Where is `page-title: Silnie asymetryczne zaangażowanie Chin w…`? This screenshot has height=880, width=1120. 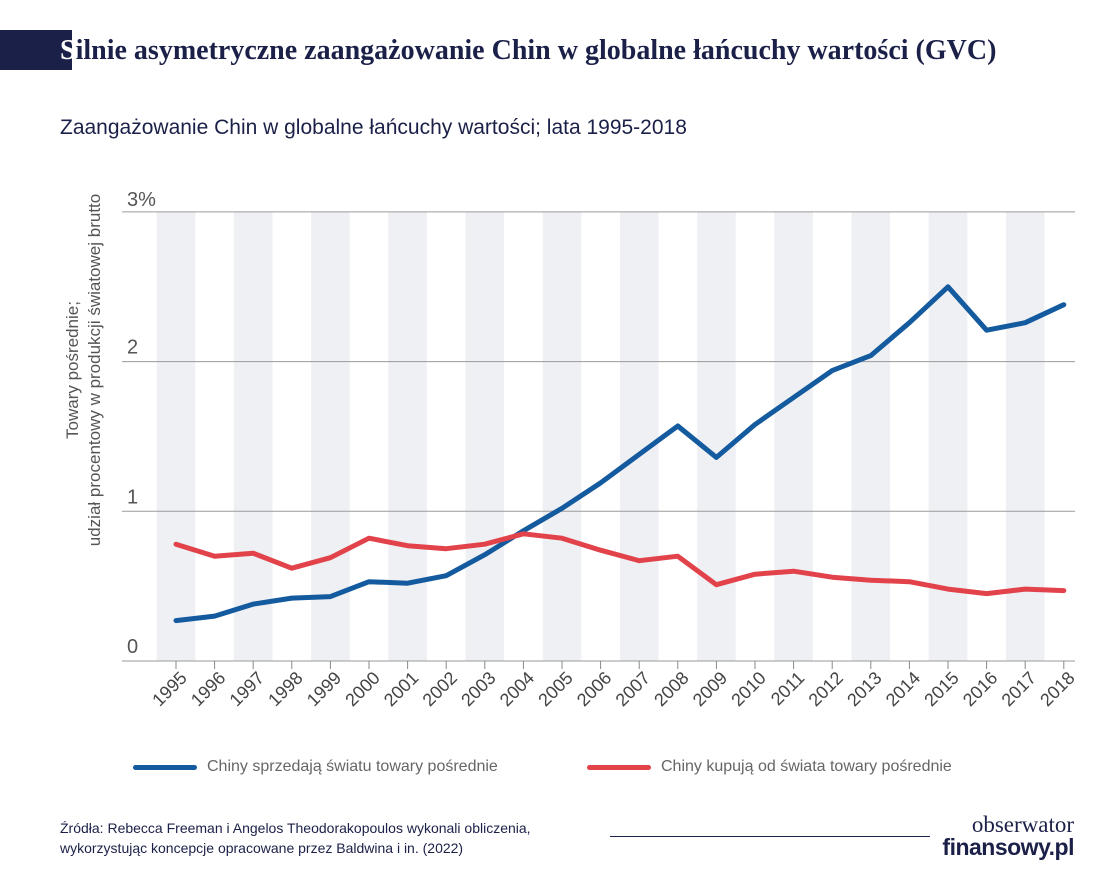
page-title: Silnie asymetryczne zaangażowanie Chin w… is located at coordinates (528, 51).